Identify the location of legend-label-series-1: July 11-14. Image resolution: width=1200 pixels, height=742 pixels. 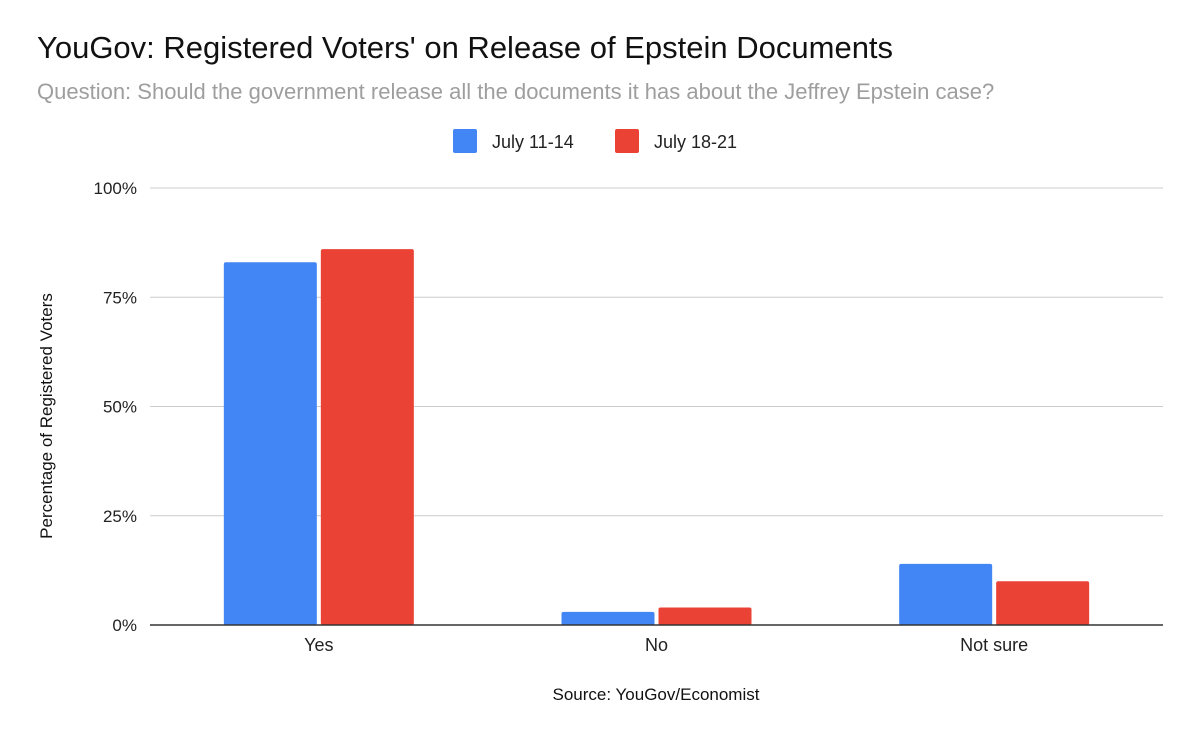
(533, 142).